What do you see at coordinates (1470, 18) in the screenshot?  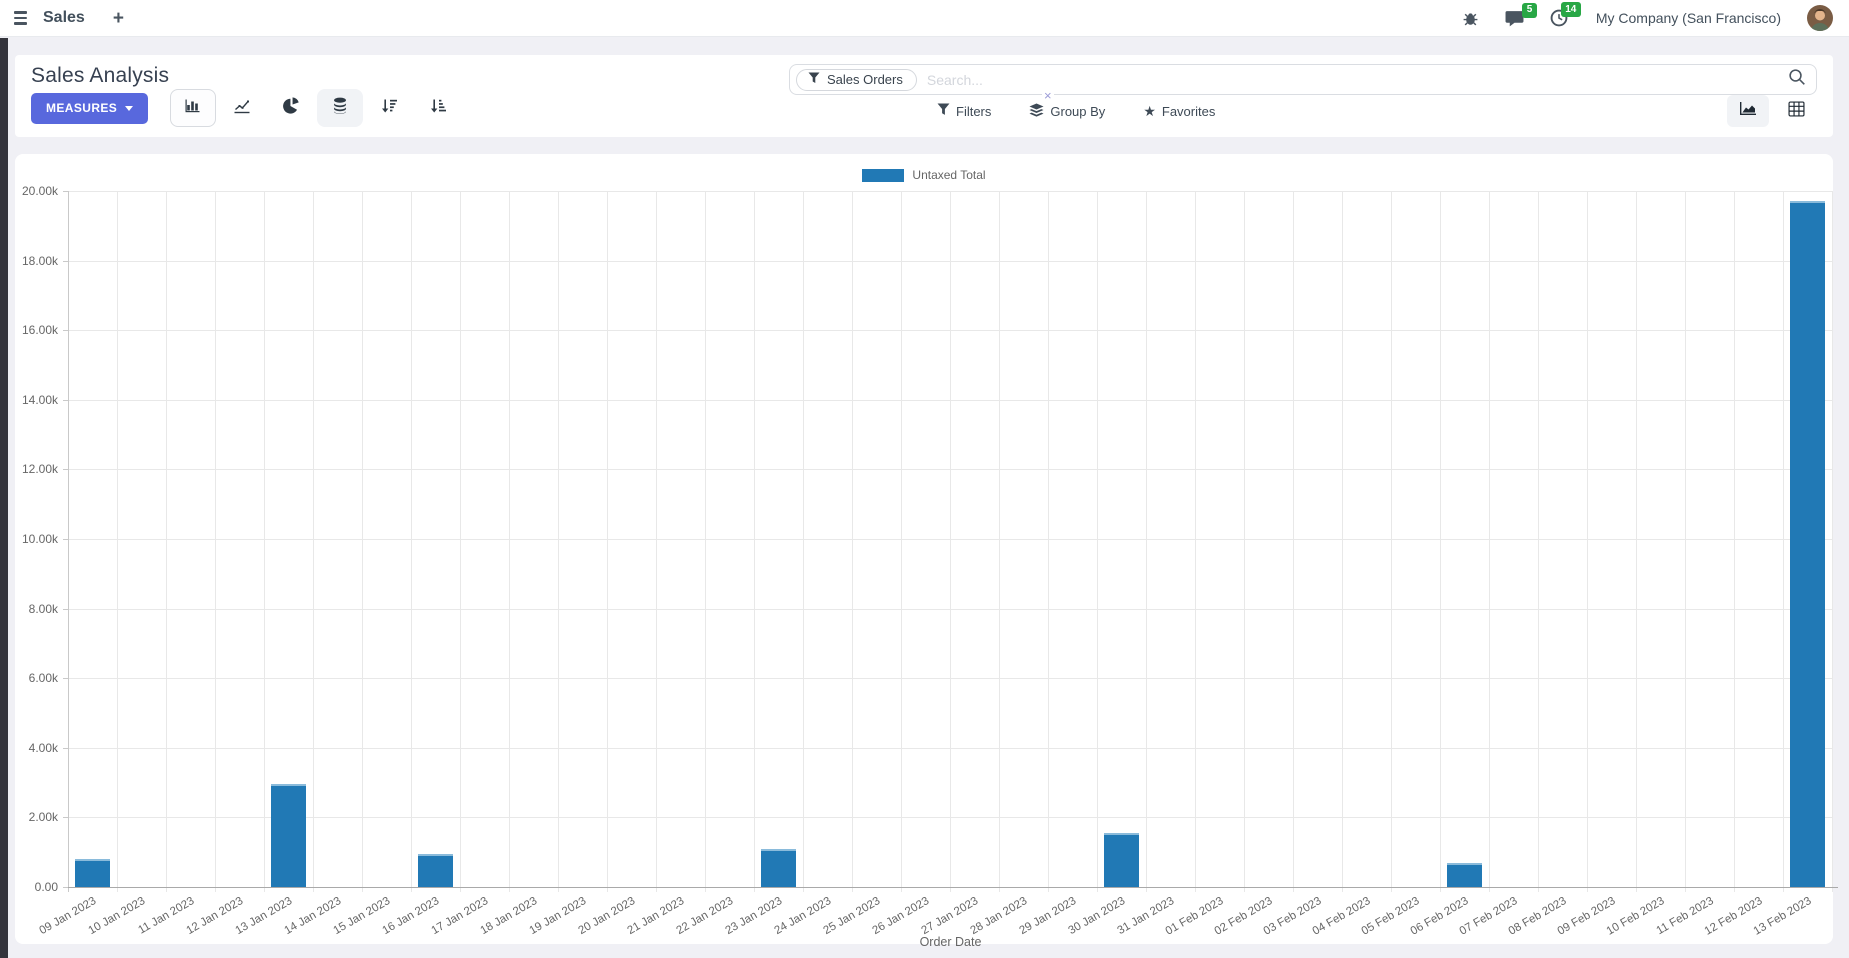 I see `debug-bug-icon` at bounding box center [1470, 18].